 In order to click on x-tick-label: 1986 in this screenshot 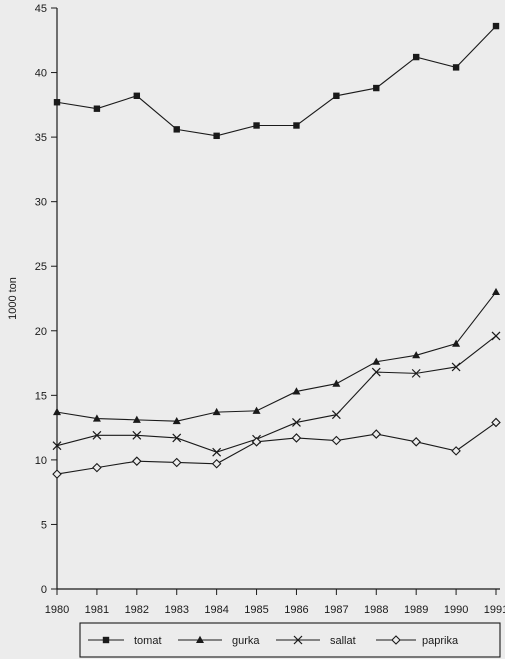, I will do `click(296, 610)`.